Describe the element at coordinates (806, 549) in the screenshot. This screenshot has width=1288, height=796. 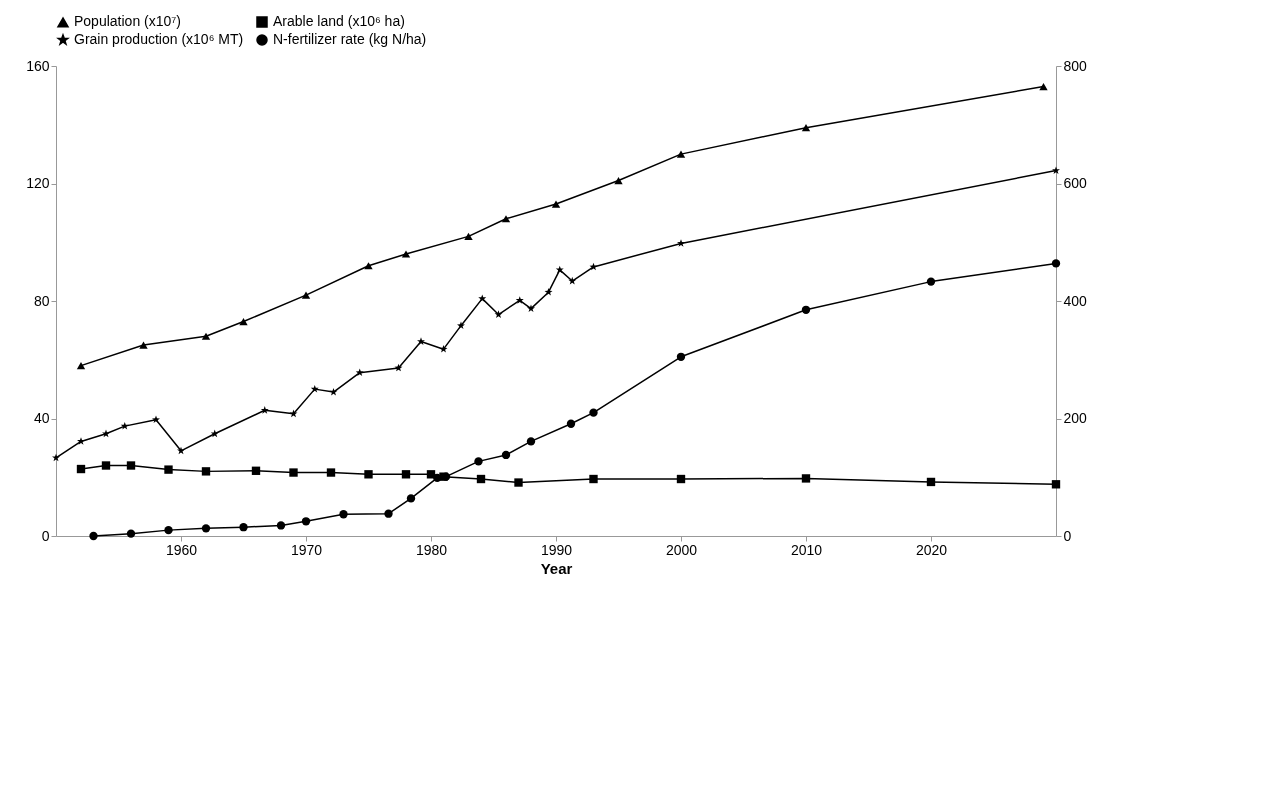
I see `x-tick-label: 2010` at that location.